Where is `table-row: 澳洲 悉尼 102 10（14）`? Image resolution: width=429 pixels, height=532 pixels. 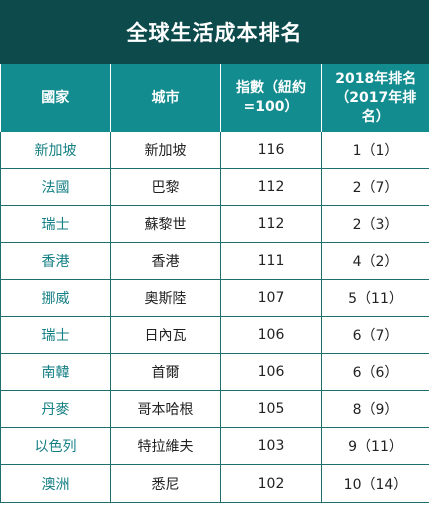
table-row: 澳洲 悉尼 102 10（14） is located at coordinates (214, 483).